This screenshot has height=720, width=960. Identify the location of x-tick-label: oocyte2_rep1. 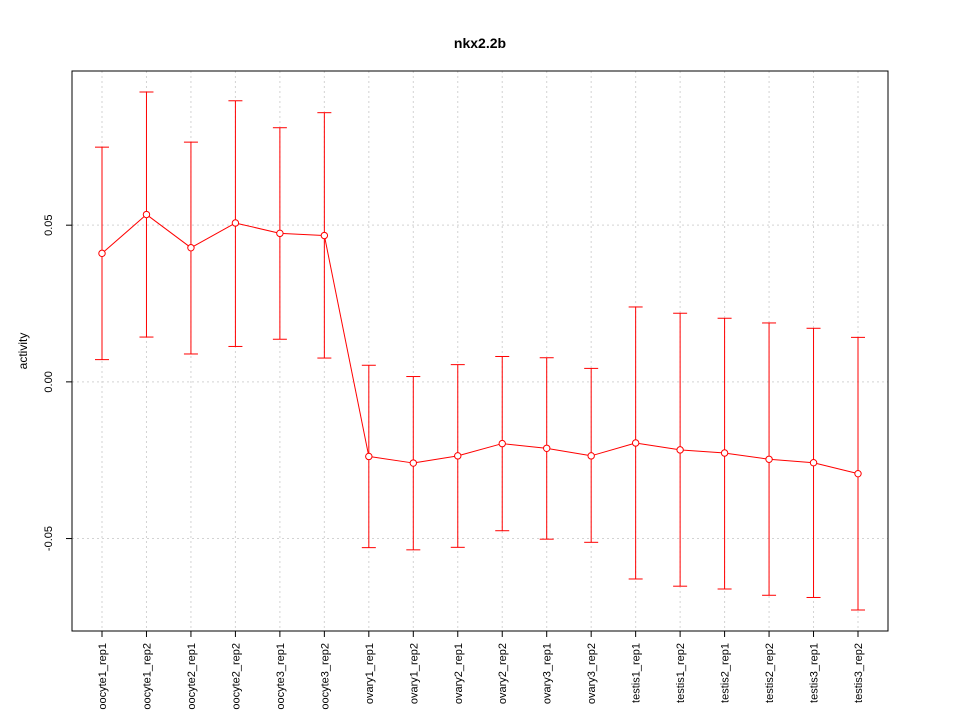
(192, 676).